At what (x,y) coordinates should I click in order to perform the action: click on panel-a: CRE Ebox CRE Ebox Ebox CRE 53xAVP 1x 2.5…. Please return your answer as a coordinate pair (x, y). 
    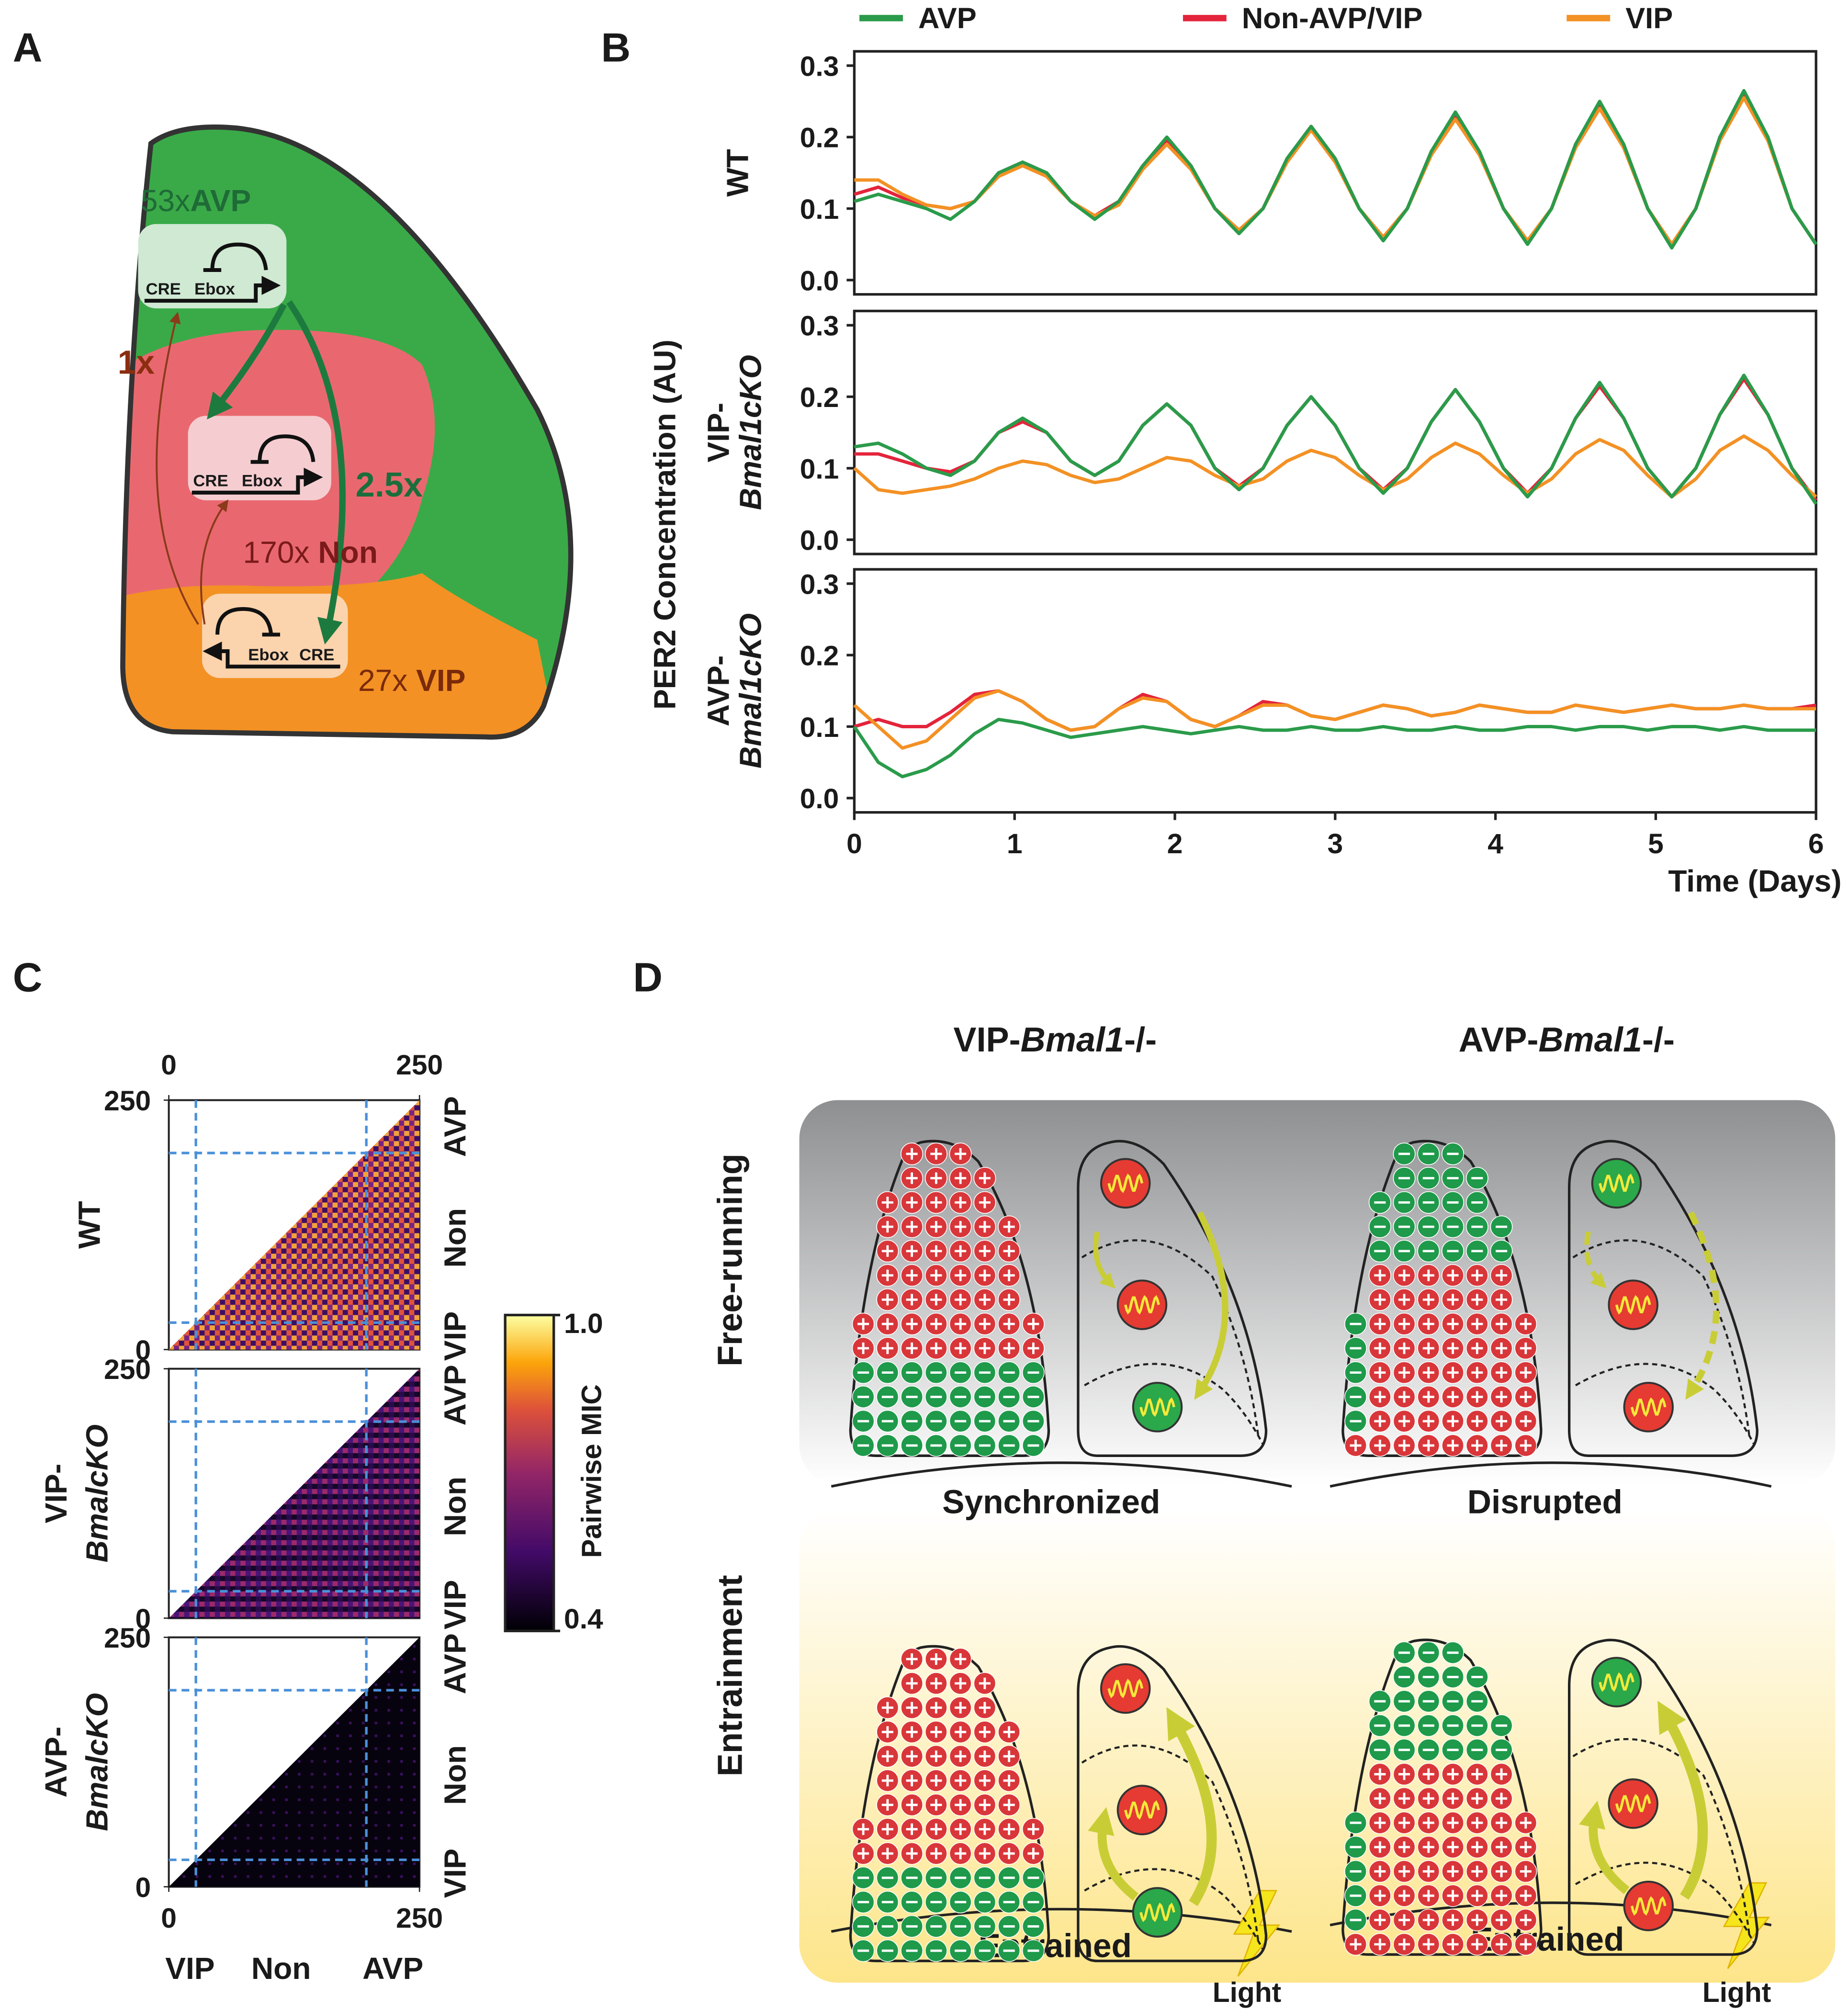
    Looking at the image, I should click on (346, 432).